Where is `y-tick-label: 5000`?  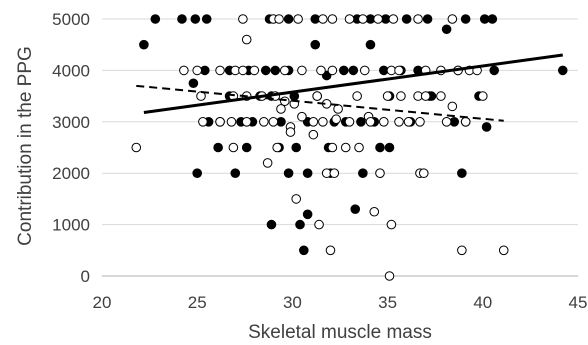
y-tick-label: 5000 is located at coordinates (71, 19).